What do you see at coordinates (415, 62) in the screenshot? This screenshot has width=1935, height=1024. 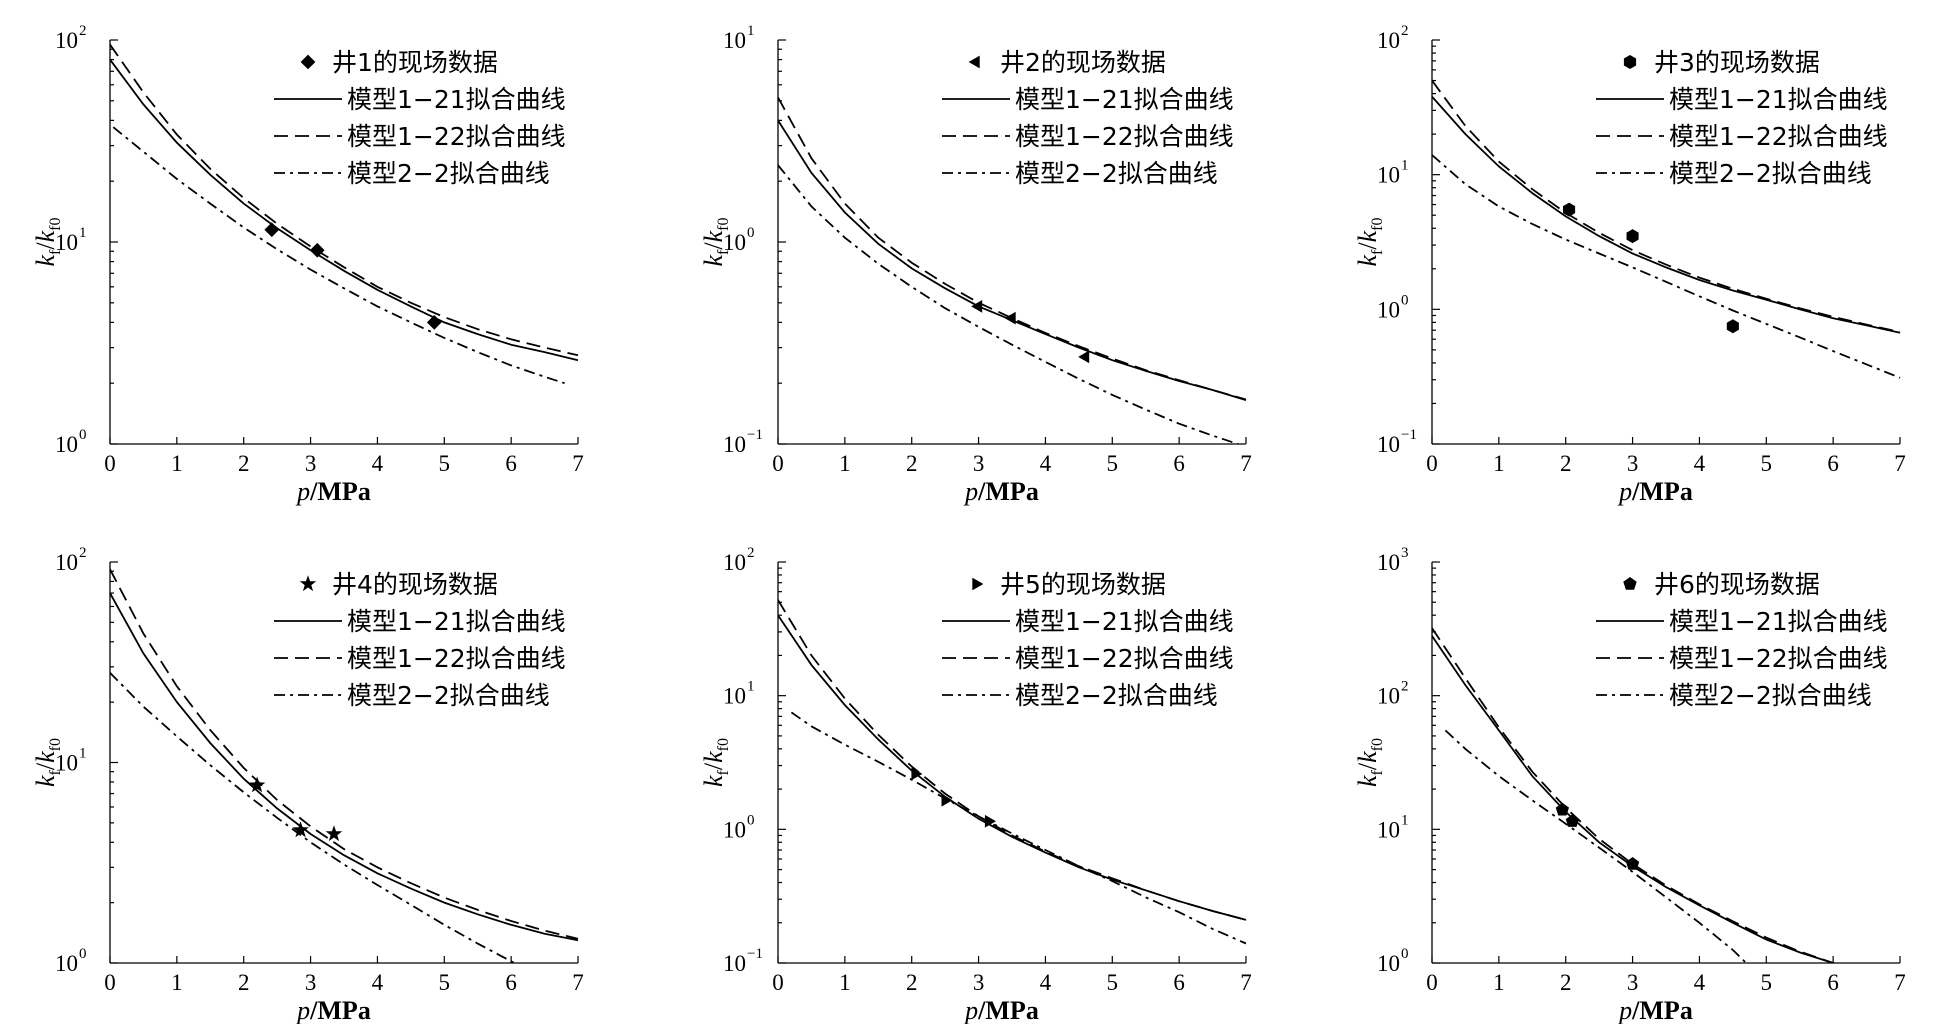 I see `legend-label: 井1的现场数据` at bounding box center [415, 62].